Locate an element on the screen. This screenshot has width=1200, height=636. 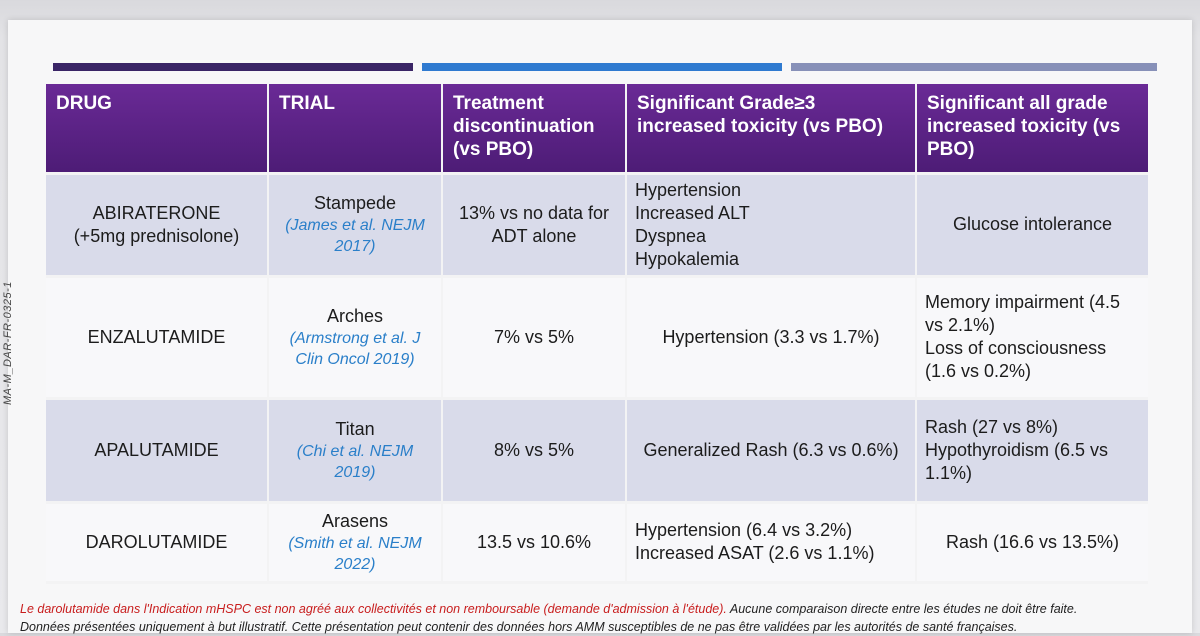
grade3-item: Hypertension is located at coordinates (688, 189).